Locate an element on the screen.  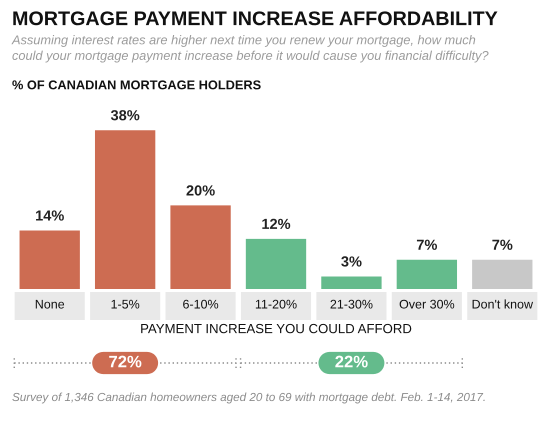
x-tick-label: 6-10% is located at coordinates (200, 304).